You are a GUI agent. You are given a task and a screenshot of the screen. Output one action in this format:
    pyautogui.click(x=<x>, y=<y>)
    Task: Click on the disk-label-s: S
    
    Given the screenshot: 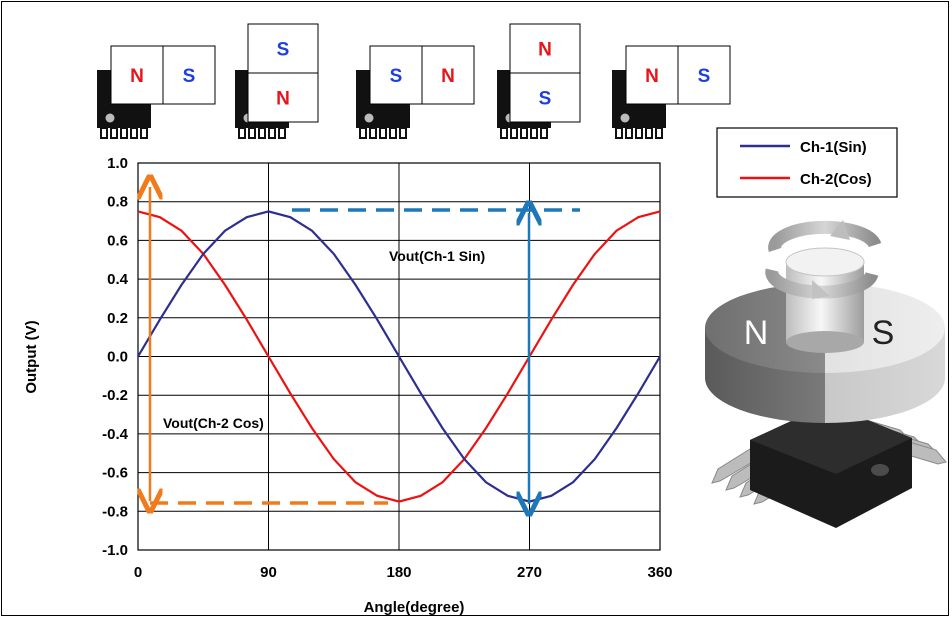 What is the action you would take?
    pyautogui.click(x=883, y=333)
    